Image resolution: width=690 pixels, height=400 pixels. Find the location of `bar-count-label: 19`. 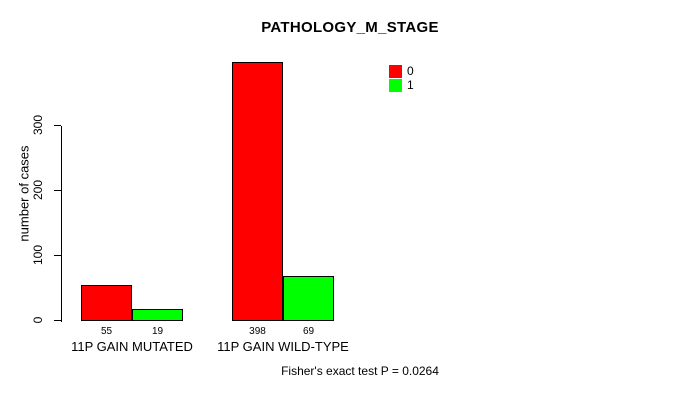

bar-count-label: 19 is located at coordinates (157, 331).